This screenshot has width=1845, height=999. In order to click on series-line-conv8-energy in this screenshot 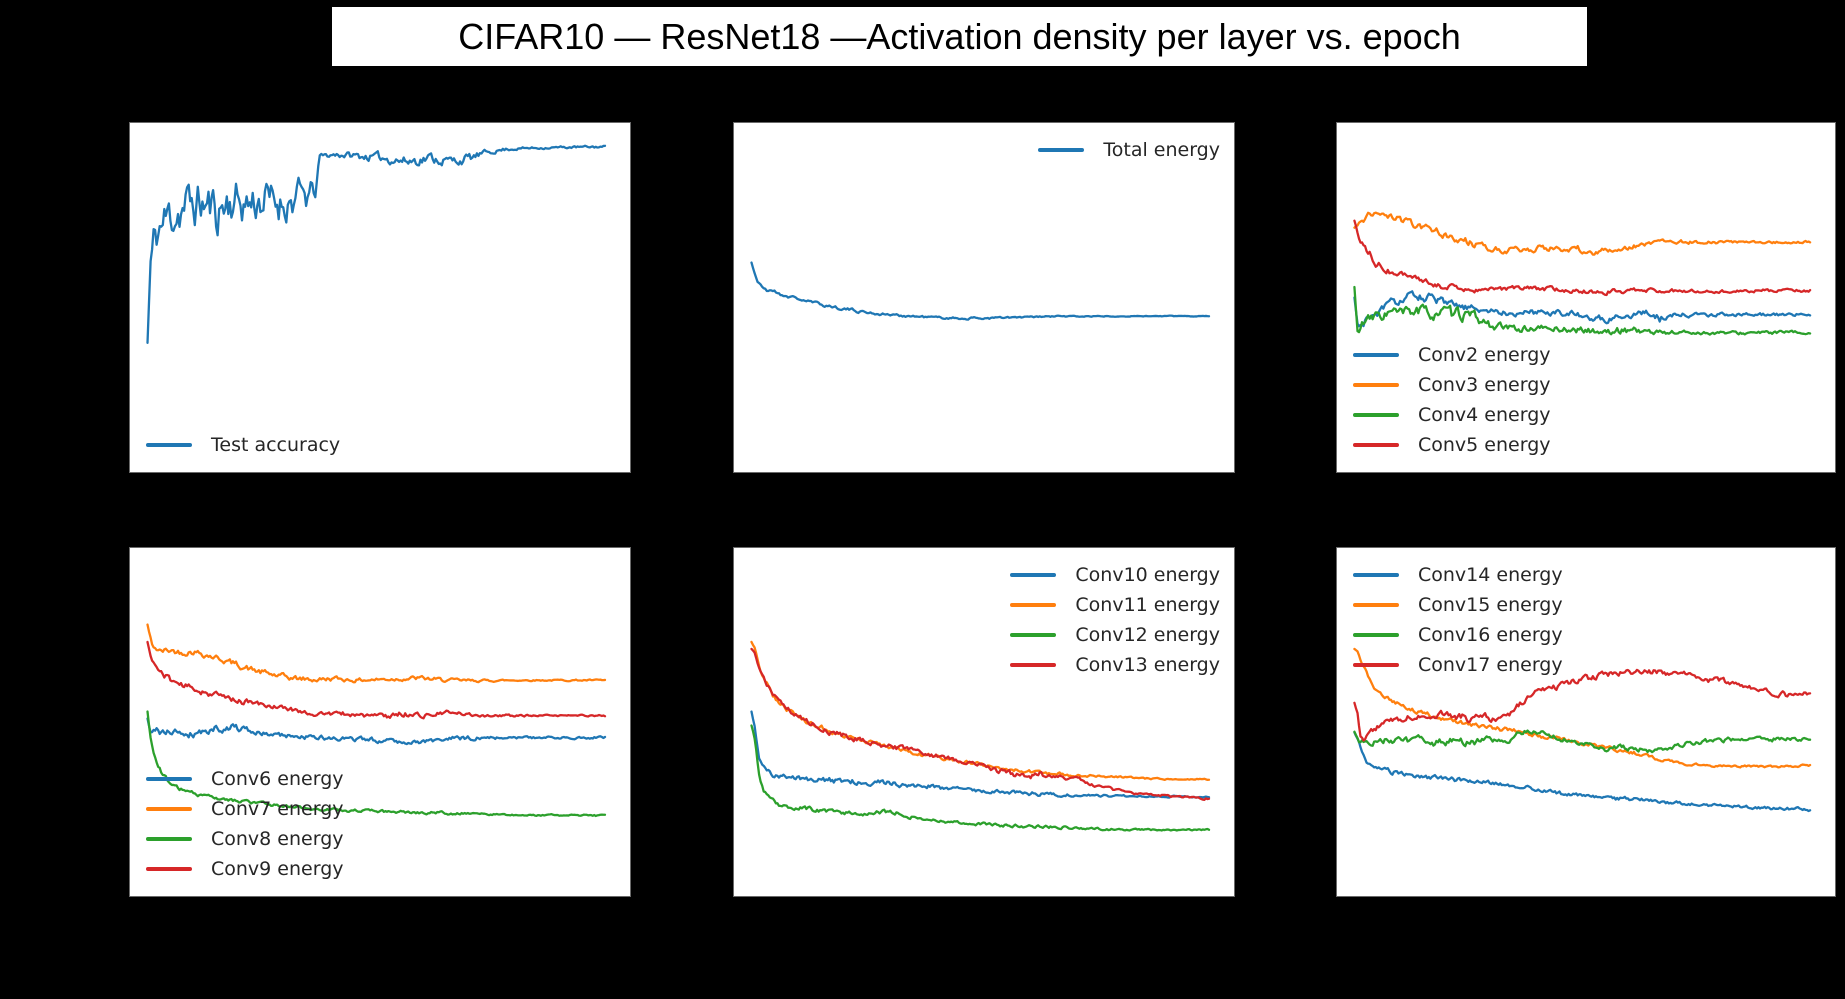, I will do `click(376, 764)`.